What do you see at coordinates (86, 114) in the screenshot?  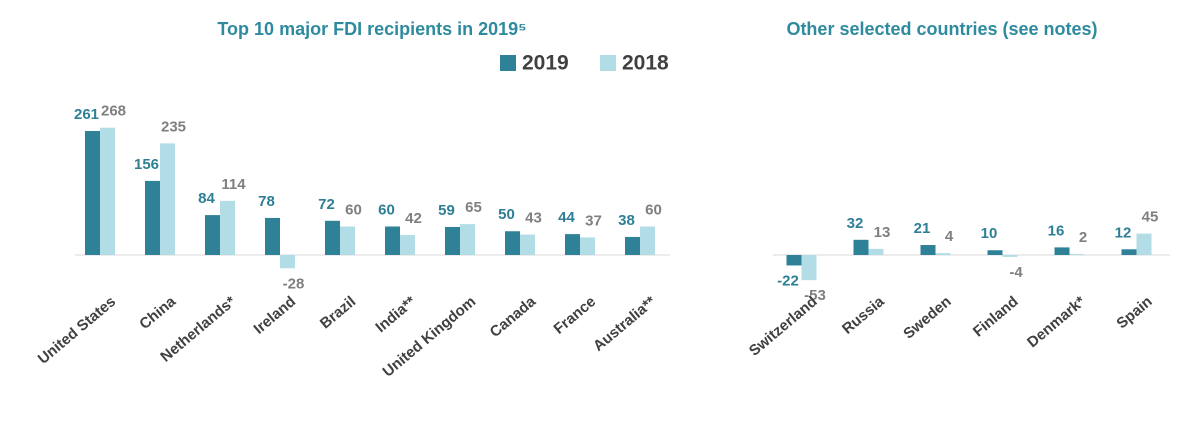 I see `data-label: 261` at bounding box center [86, 114].